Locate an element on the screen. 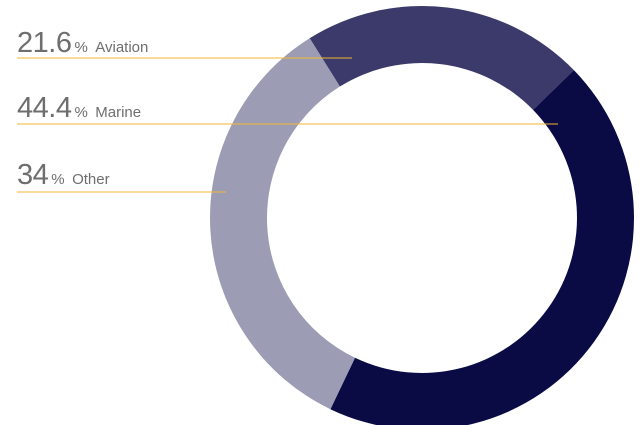 The width and height of the screenshot is (641, 425). other-series-label: Other is located at coordinates (91, 179).